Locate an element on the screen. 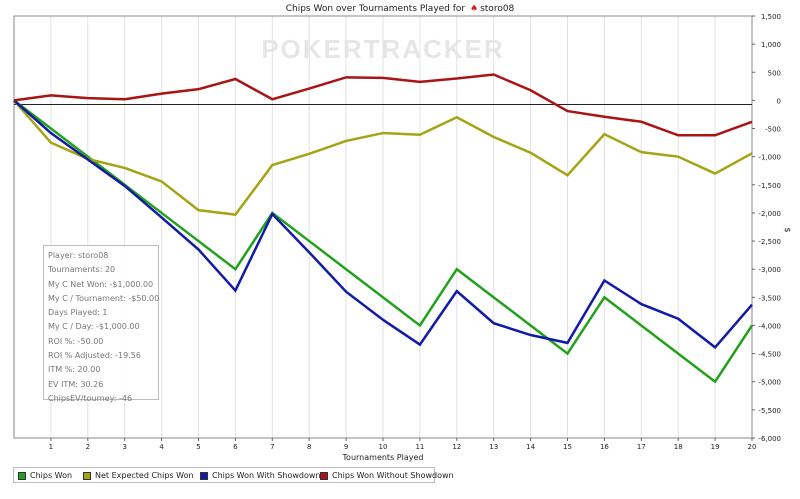 This screenshot has width=800, height=499. x-tick-label: 1 is located at coordinates (51, 447).